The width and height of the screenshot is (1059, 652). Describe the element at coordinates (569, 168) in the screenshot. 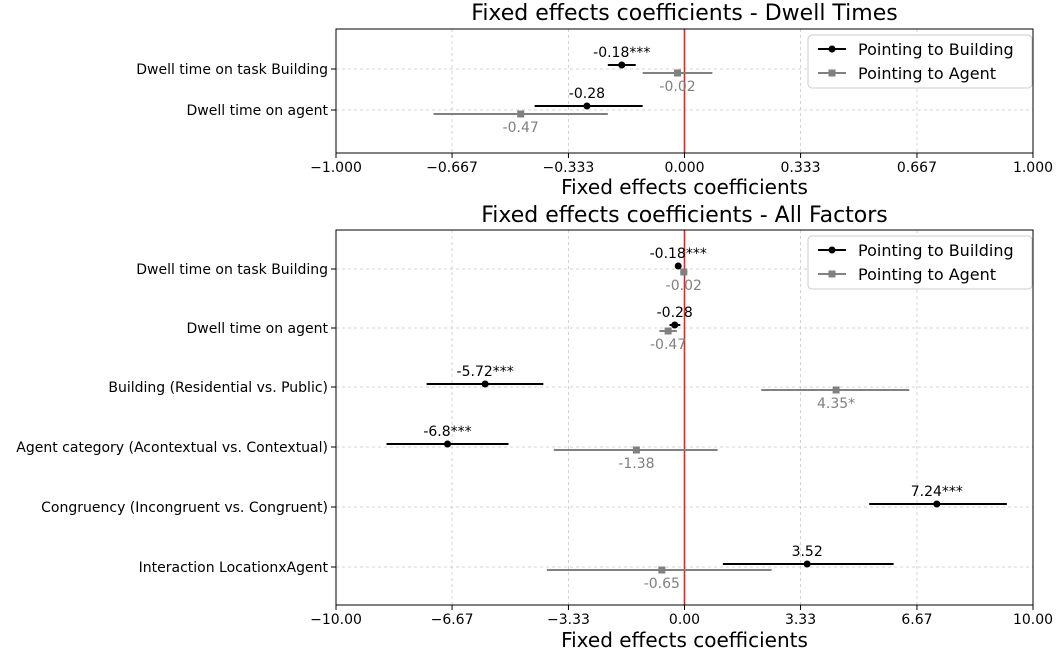

I see `x-tick-label: −0.333` at that location.